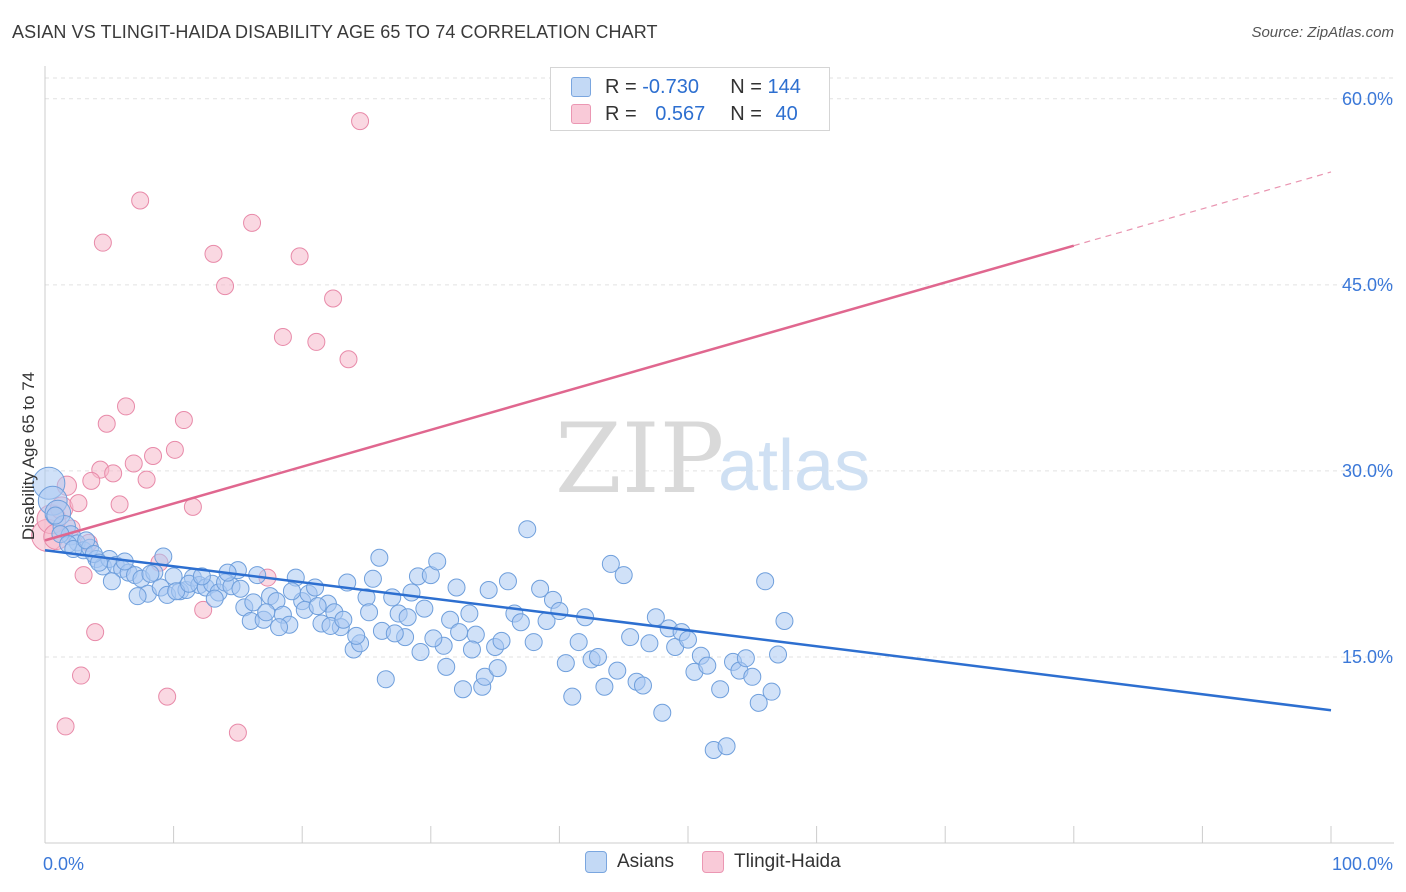  What do you see at coordinates (784, 86) in the screenshot?
I see `n-value-asians: 144` at bounding box center [784, 86].